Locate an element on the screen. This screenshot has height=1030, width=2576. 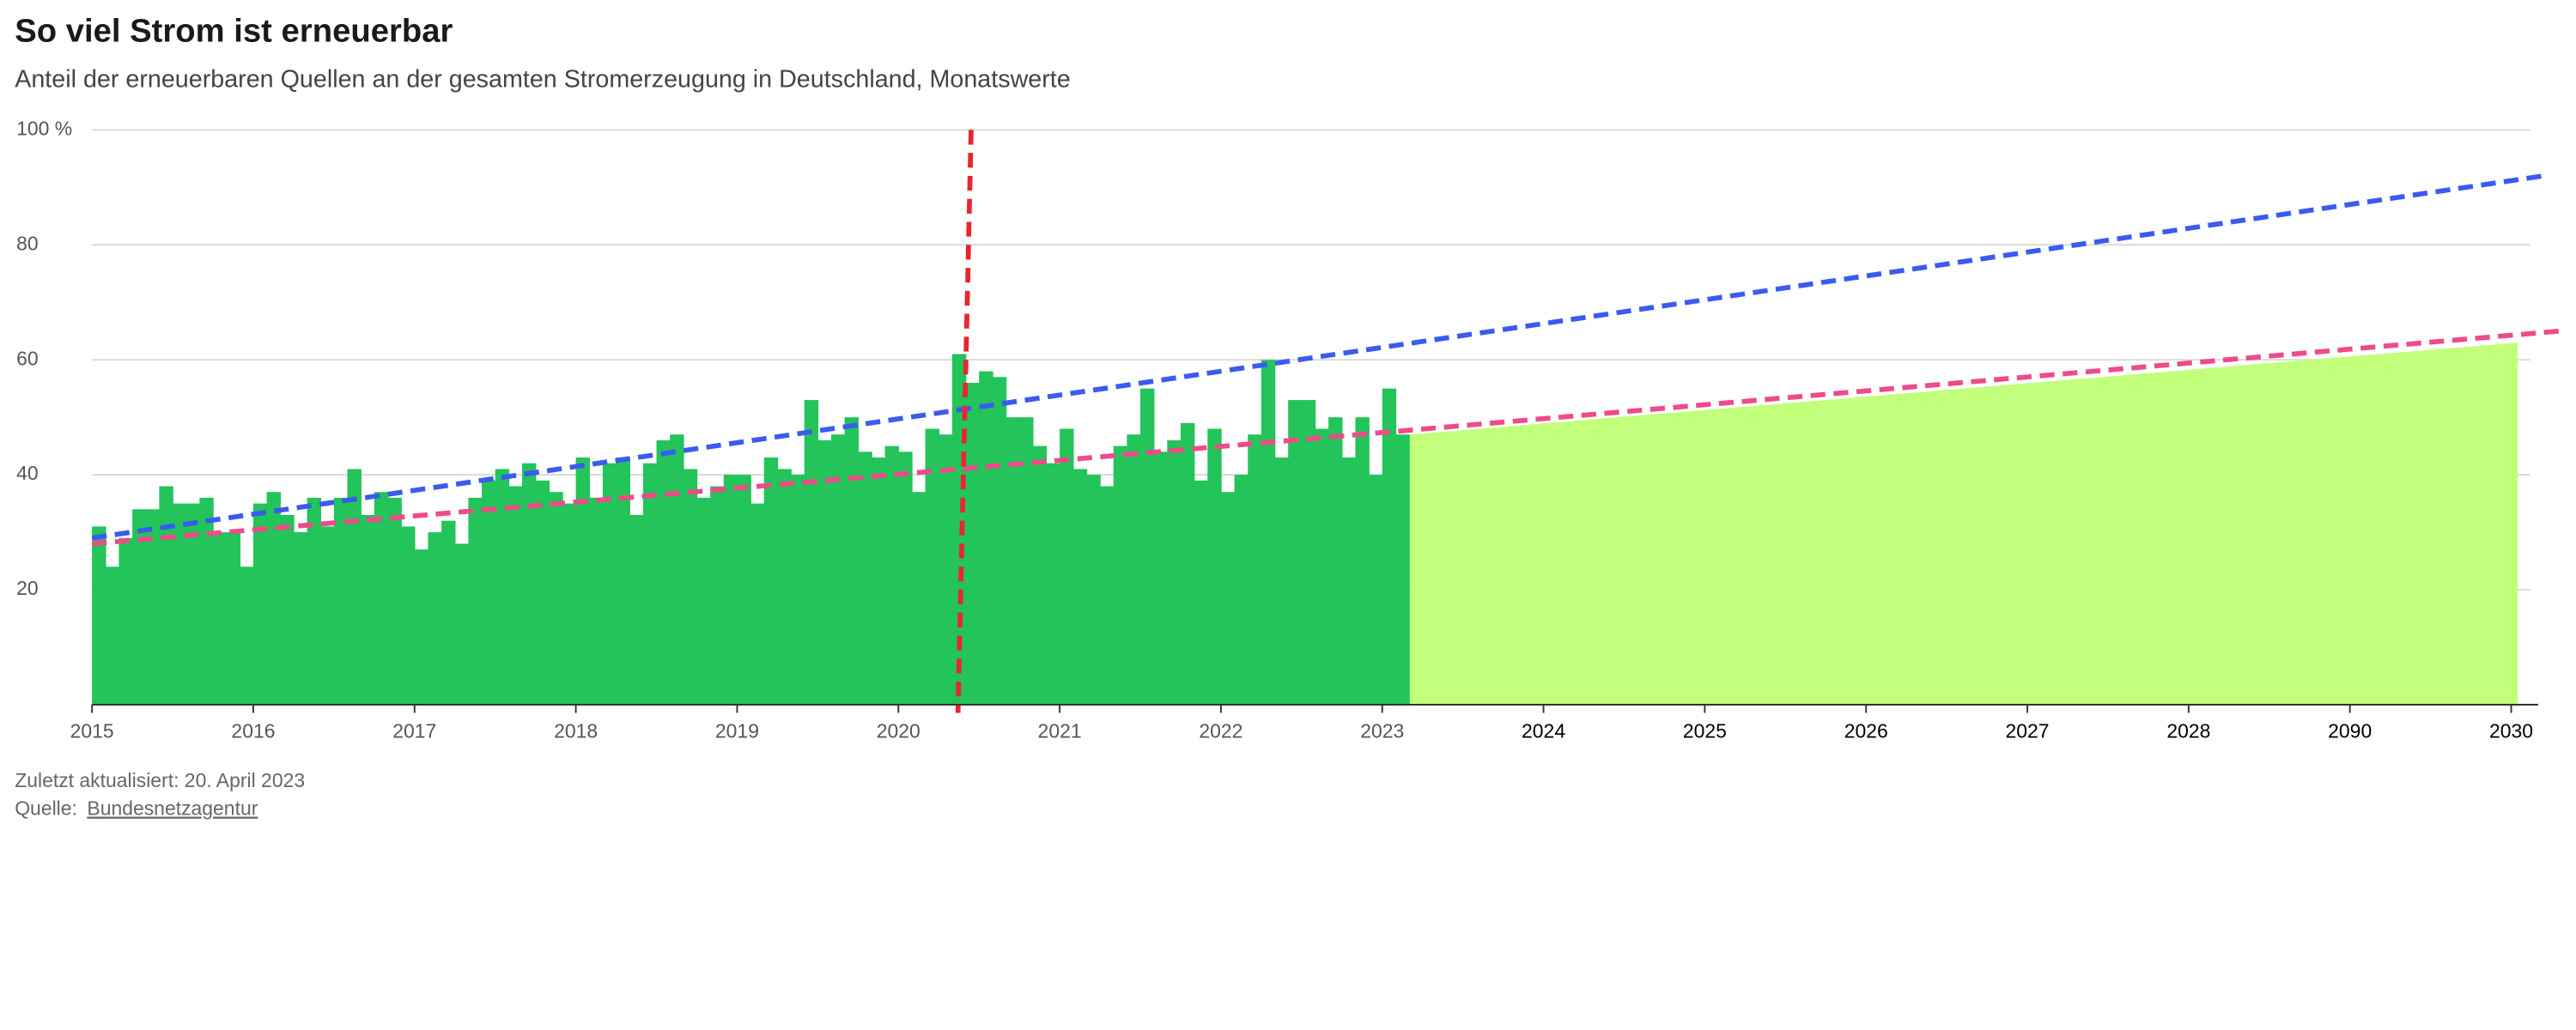
x-tick-label: 2022 is located at coordinates (1221, 731).